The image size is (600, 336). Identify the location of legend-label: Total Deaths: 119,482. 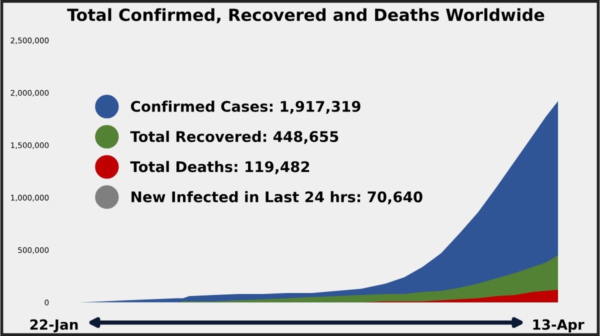
(220, 167).